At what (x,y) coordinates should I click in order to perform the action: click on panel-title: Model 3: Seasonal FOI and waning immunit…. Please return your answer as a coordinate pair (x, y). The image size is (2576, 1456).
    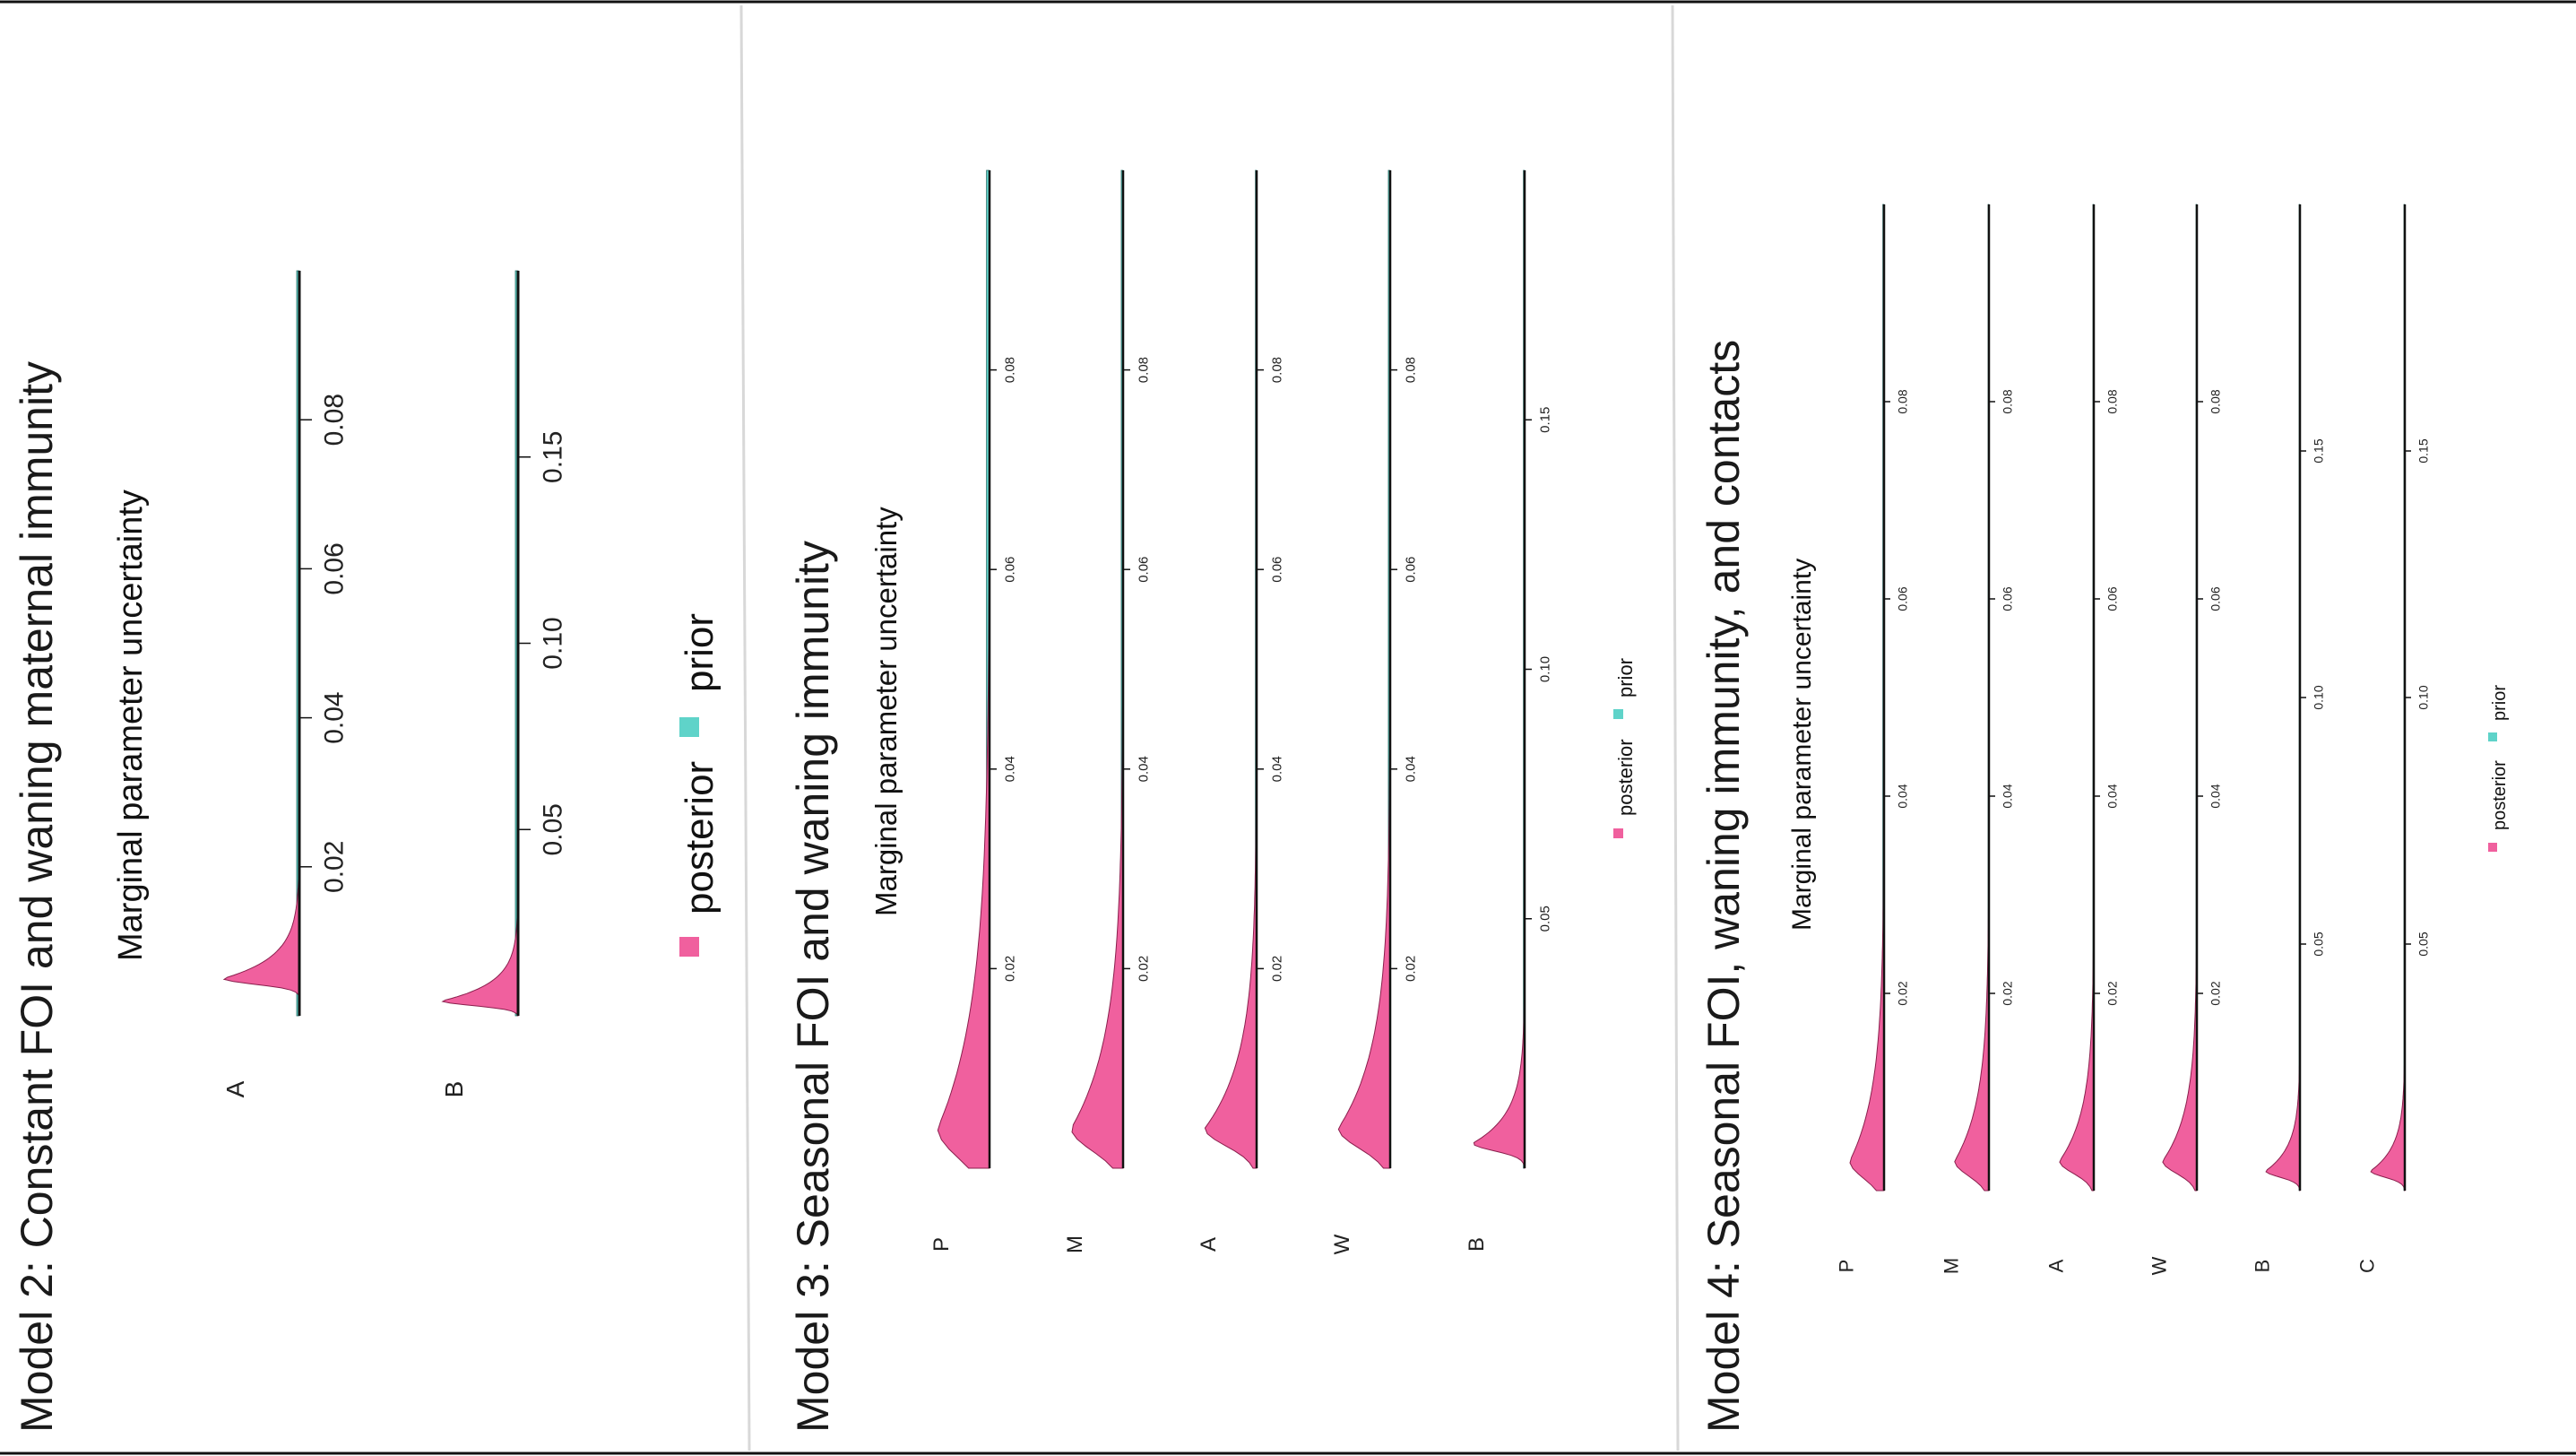
    Looking at the image, I should click on (813, 987).